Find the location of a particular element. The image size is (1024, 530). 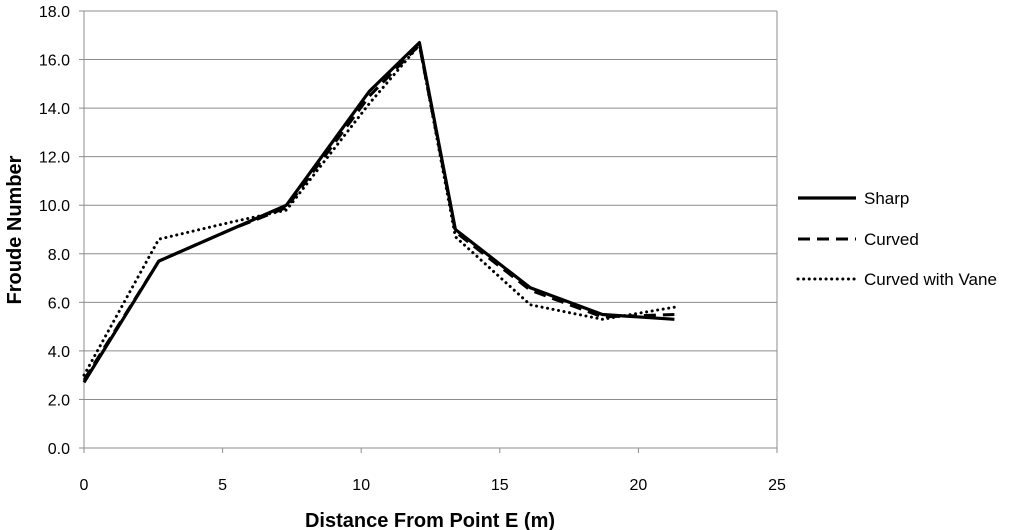

x-tick-label: 25 is located at coordinates (777, 485).